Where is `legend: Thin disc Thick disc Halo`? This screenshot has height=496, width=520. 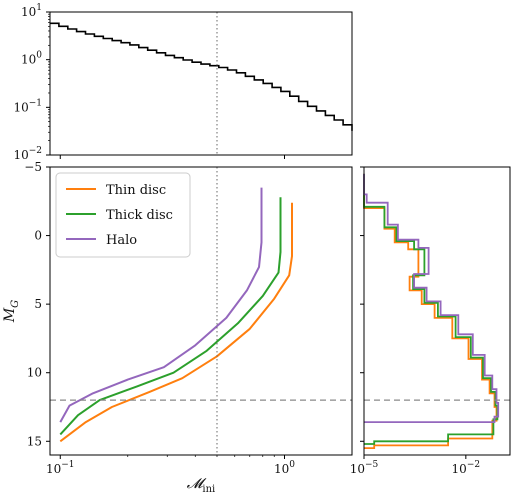
legend: Thin disc Thick disc Halo is located at coordinates (123, 215).